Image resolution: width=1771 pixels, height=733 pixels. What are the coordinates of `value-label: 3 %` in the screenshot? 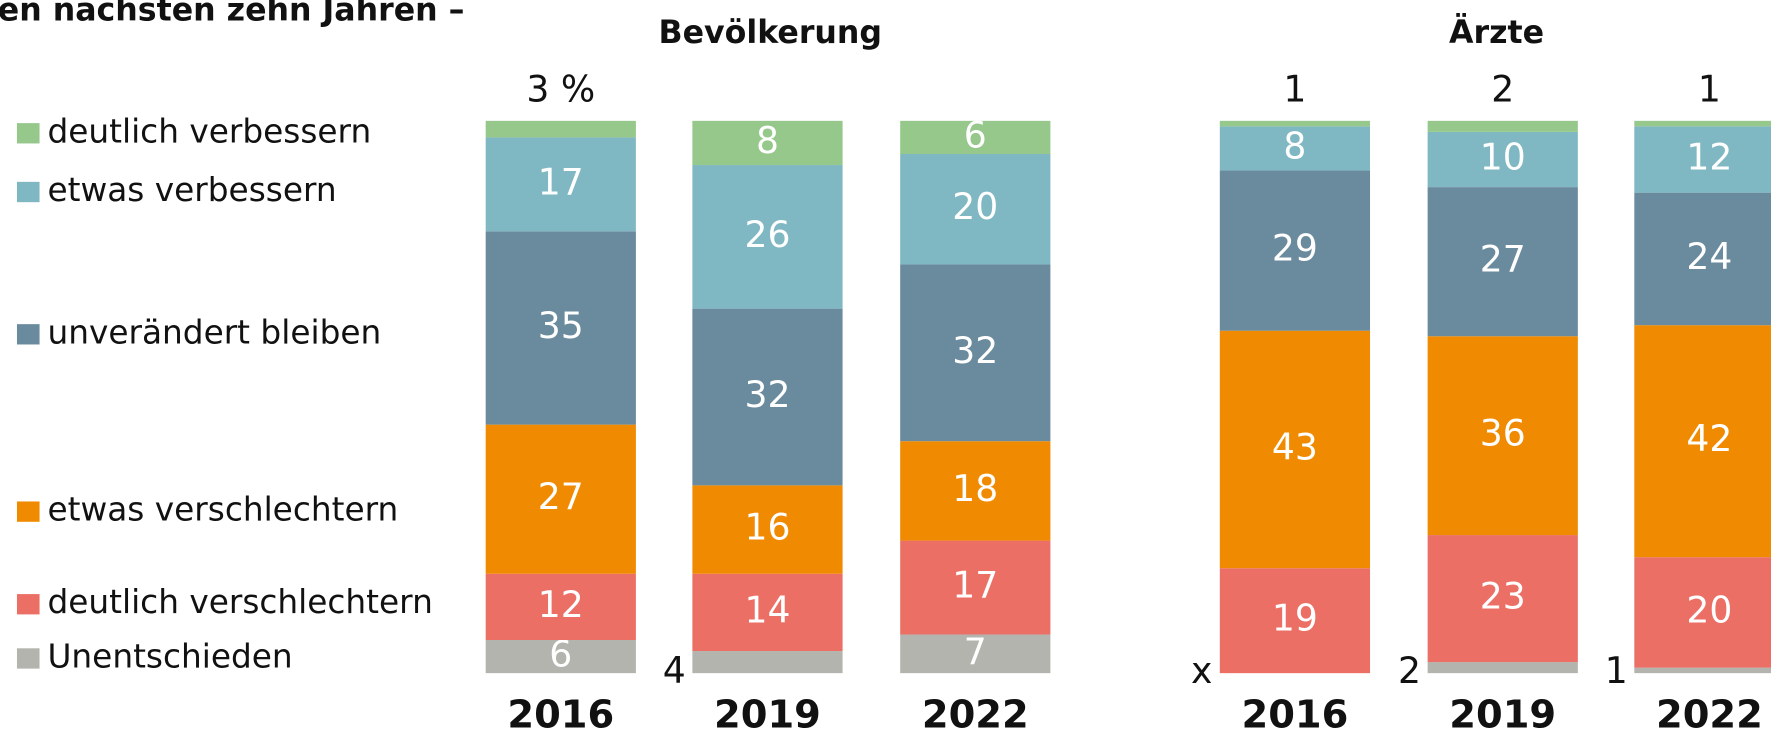 It's located at (560, 88).